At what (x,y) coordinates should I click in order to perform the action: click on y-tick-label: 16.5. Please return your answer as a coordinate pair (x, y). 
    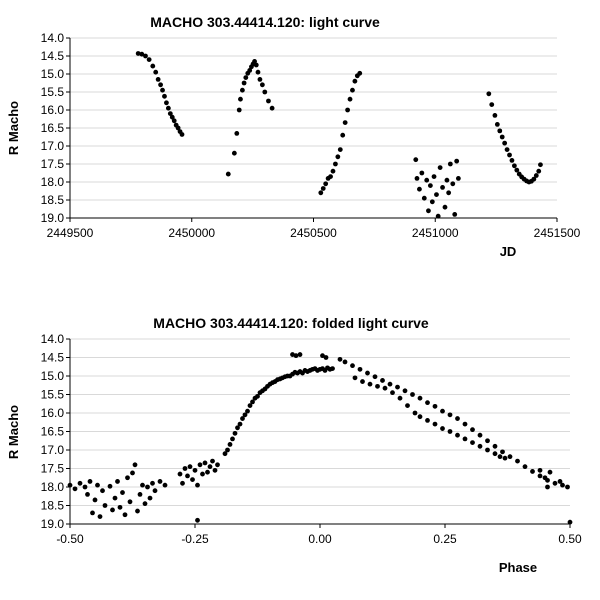
    Looking at the image, I should click on (53, 128).